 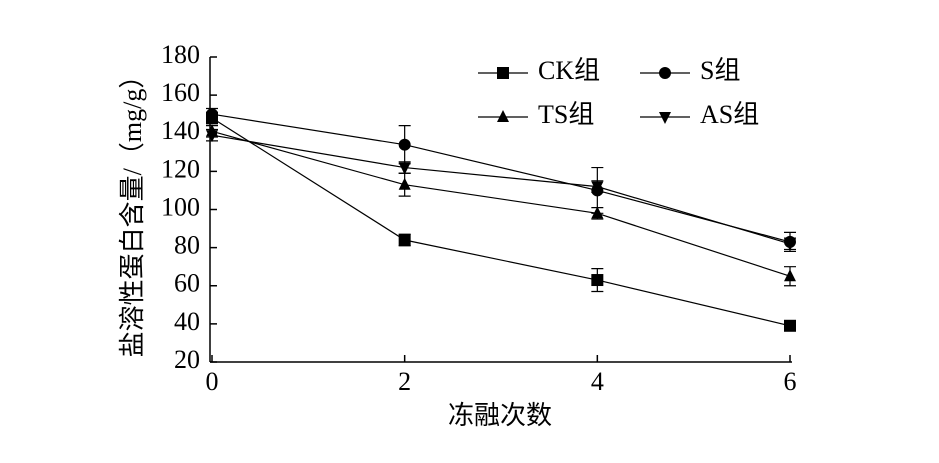 What do you see at coordinates (187, 245) in the screenshot?
I see `y-tick-label: 80` at bounding box center [187, 245].